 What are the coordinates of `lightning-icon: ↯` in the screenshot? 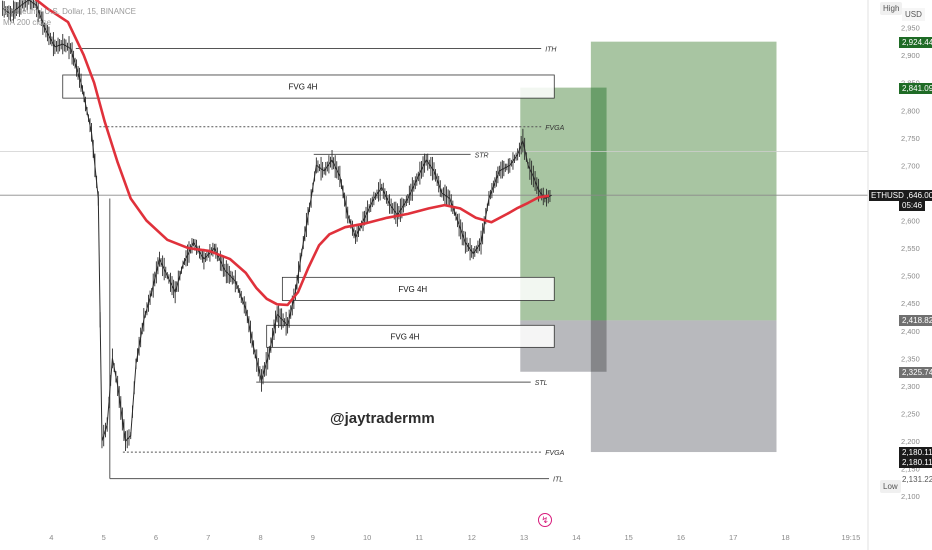 It's located at (545, 520).